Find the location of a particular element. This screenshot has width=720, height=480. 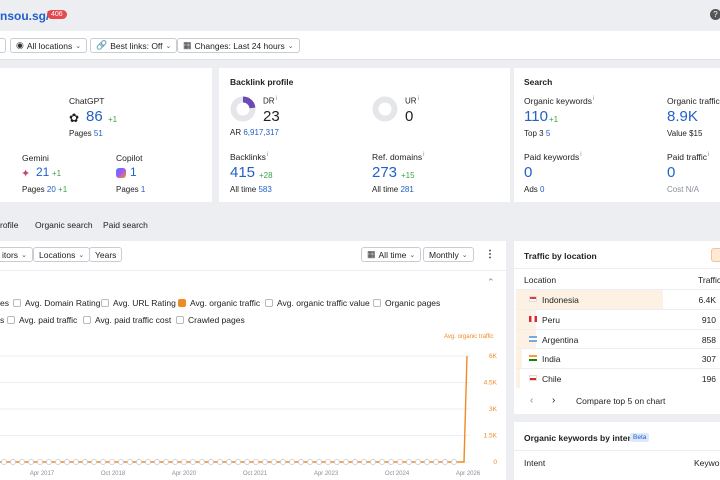

pages-value: 20 is located at coordinates (51, 189).